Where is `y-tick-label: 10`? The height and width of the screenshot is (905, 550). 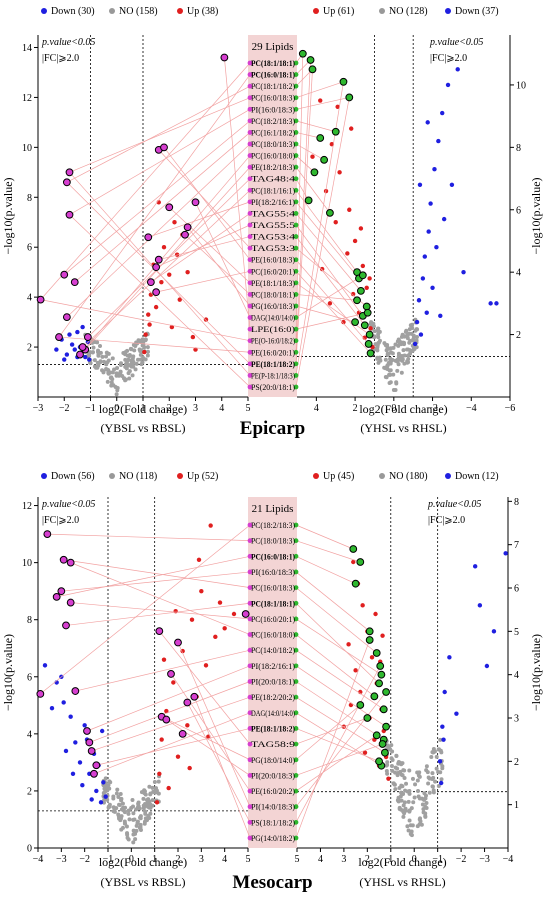 y-tick-label: 10 is located at coordinates (521, 85).